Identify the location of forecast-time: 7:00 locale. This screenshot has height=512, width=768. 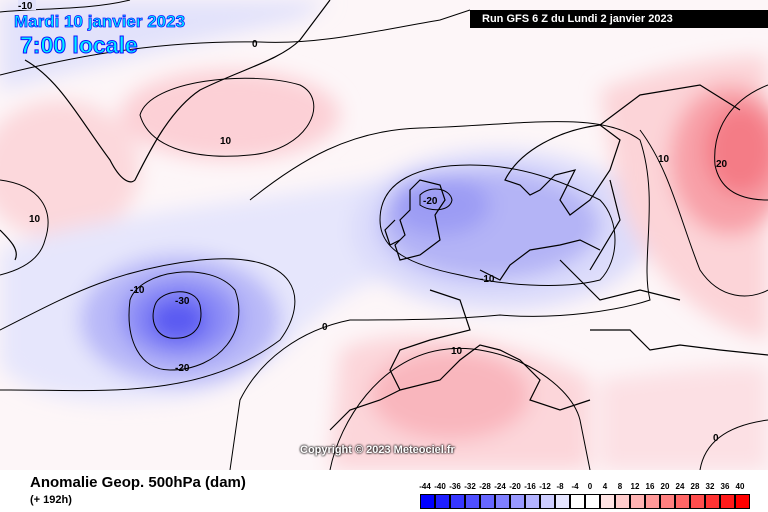
(79, 45).